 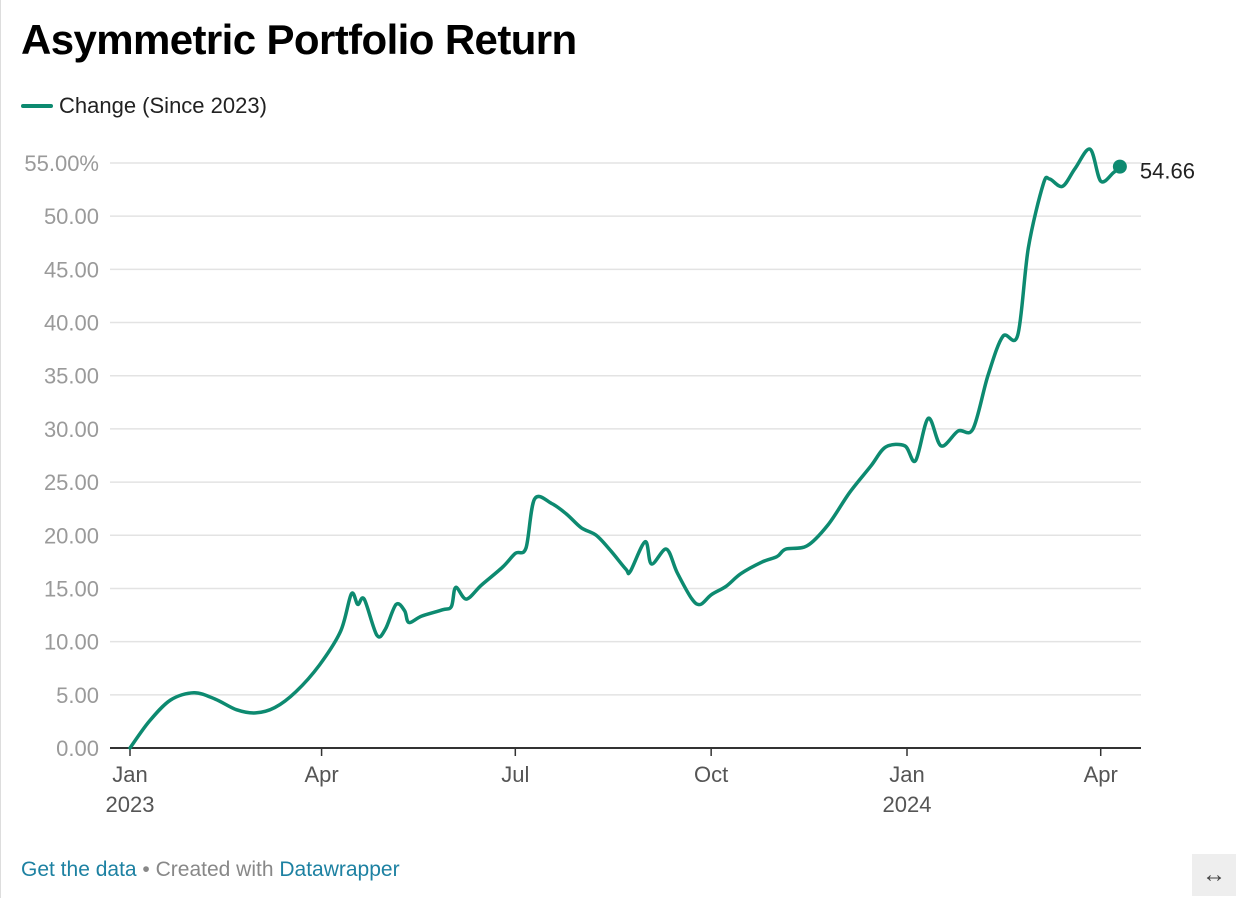 What do you see at coordinates (1119, 166) in the screenshot?
I see `series-end-point` at bounding box center [1119, 166].